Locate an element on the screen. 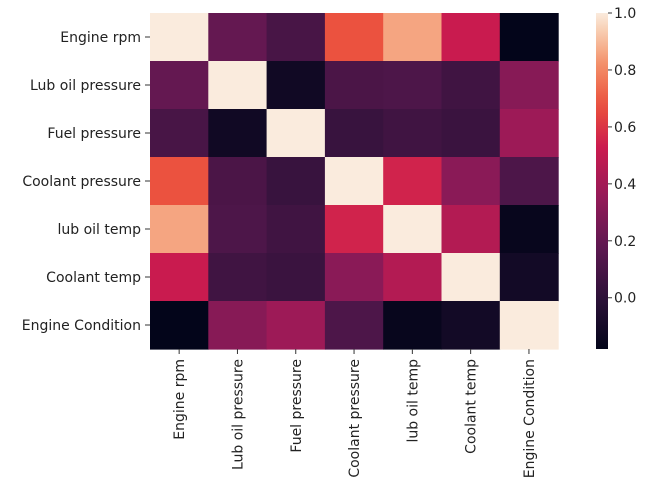 The height and width of the screenshot is (501, 649). y-tick-label: Coolant pressure is located at coordinates (81, 182).